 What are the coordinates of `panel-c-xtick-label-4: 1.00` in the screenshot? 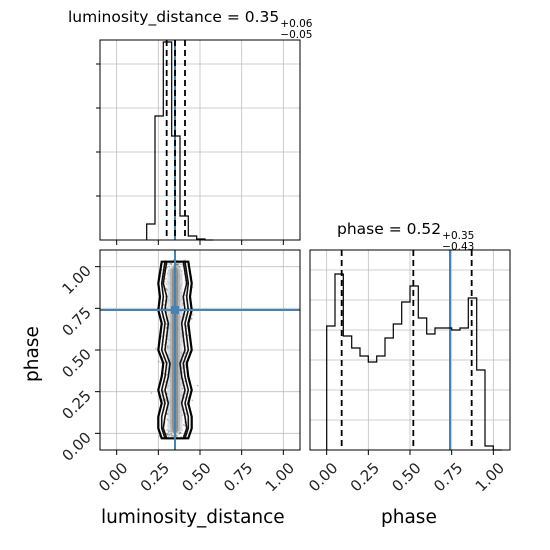 It's located at (280, 477).